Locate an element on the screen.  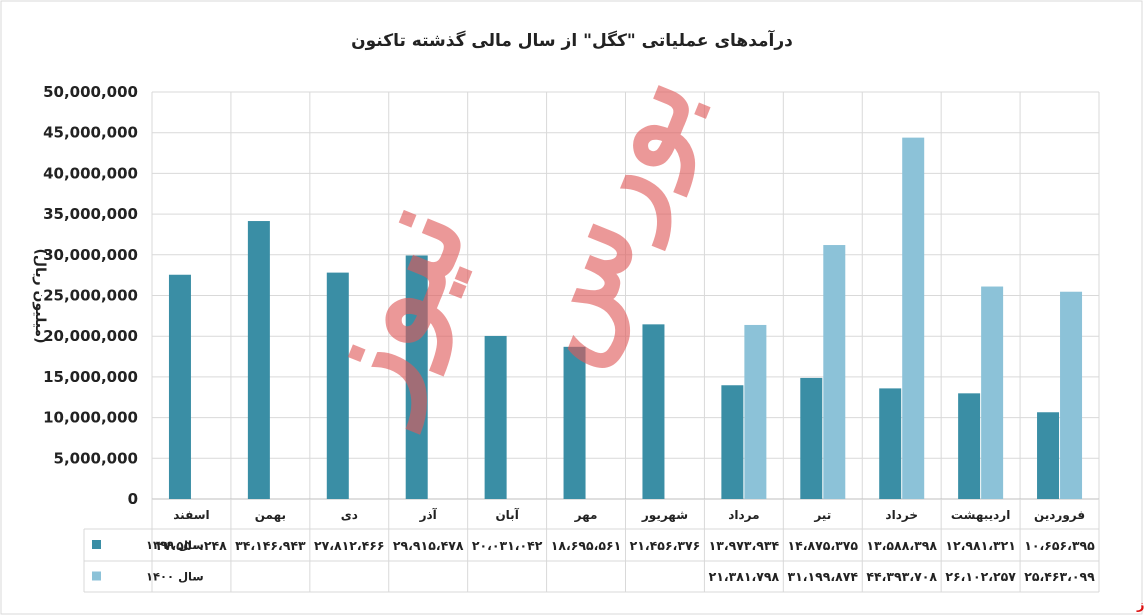
data-label-1399: ۲۱،۴۵۶،۳۷۶ is located at coordinates (665, 545).